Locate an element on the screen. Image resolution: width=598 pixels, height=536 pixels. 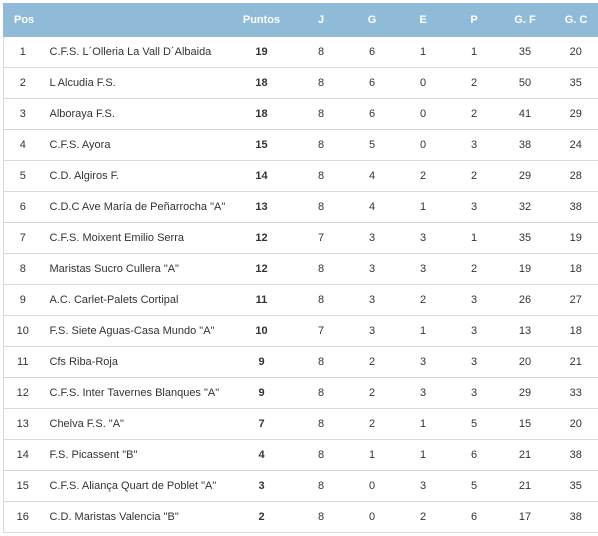
cell-goals-for: 41 is located at coordinates (525, 114).